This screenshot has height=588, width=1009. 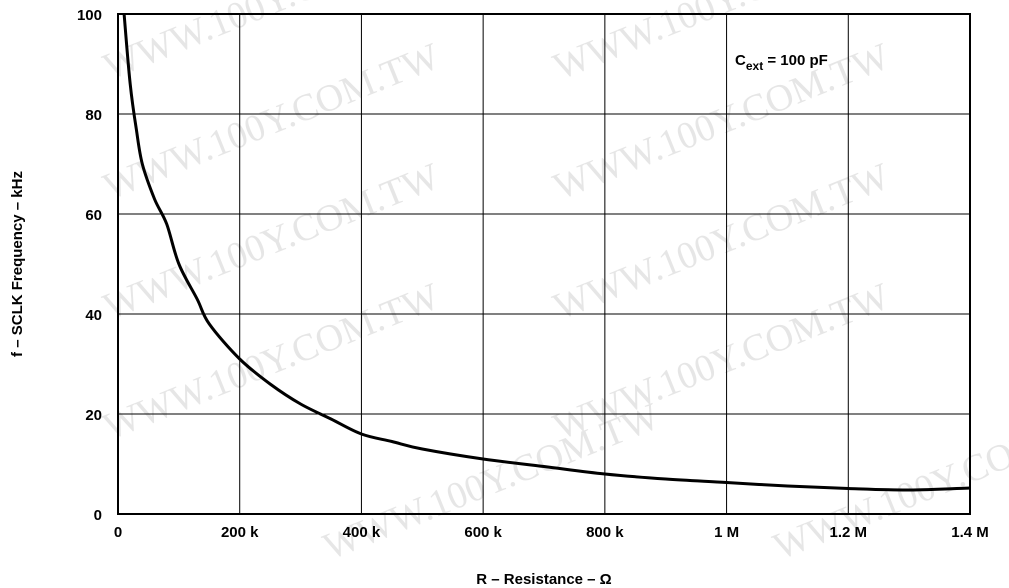 What do you see at coordinates (89, 15) in the screenshot?
I see `y-tick-label: 100` at bounding box center [89, 15].